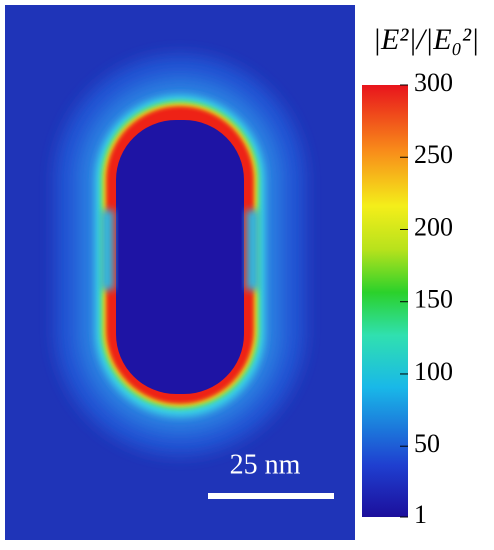  Describe the element at coordinates (420, 514) in the screenshot. I see `tick-label: 1` at that location.